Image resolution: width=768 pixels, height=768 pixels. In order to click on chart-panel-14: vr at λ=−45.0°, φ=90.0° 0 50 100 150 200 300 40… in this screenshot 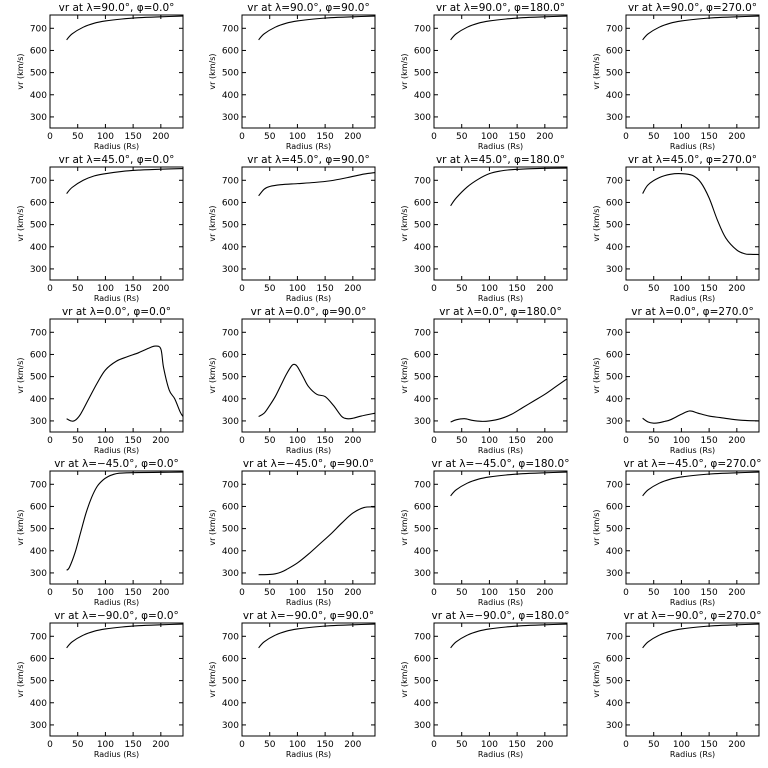, I will do `click(292, 532)`.